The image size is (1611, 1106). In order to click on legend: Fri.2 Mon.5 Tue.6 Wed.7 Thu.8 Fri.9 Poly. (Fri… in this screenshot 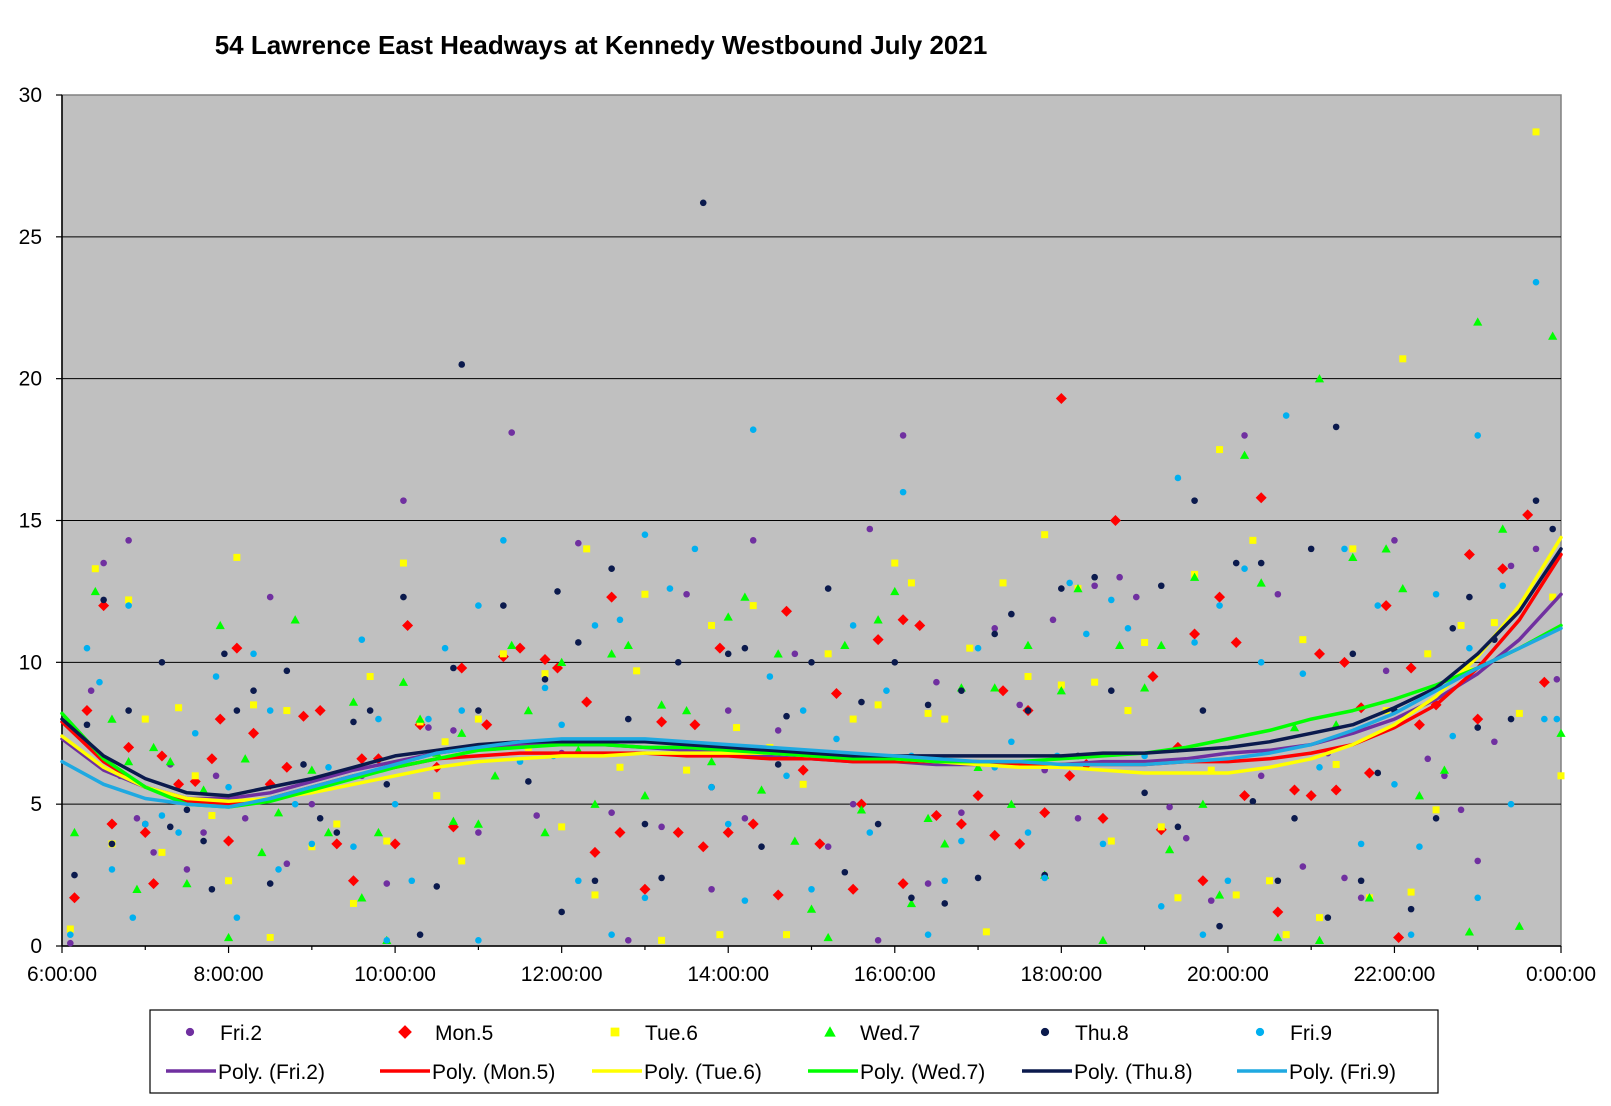, I will do `click(794, 1051)`.